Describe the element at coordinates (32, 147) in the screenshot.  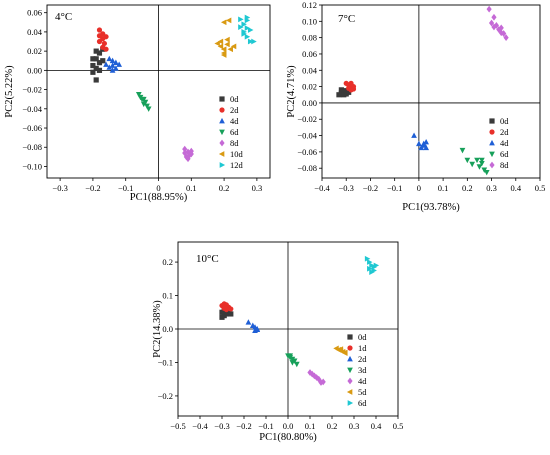
I see `y-tick-label: −0.08` at that location.